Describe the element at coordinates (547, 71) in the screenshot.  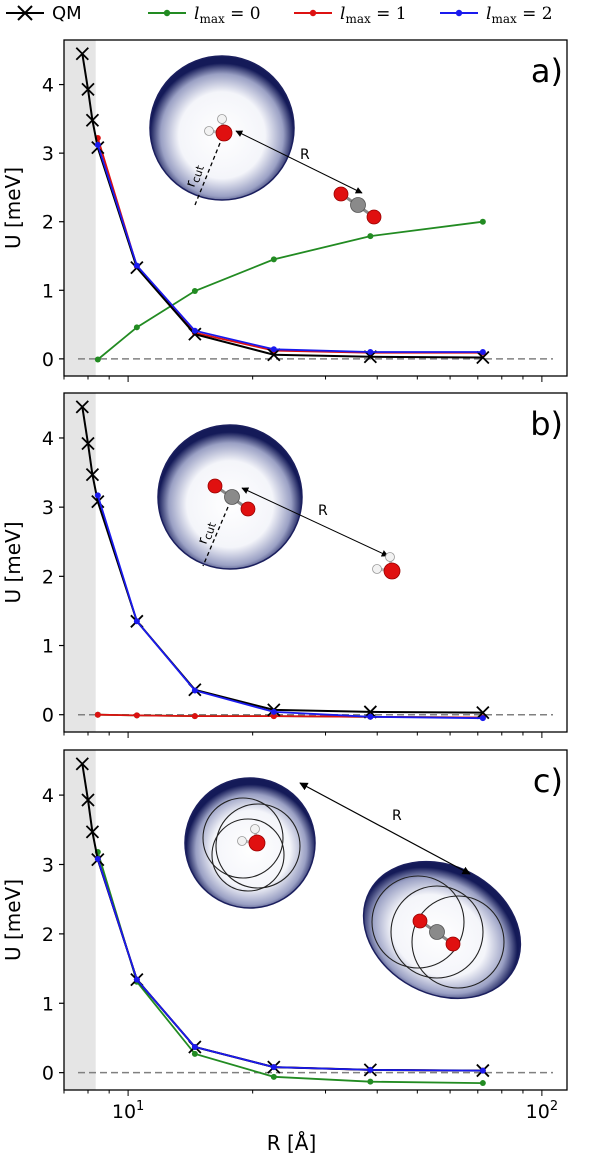
I see `panel-label: a)` at that location.